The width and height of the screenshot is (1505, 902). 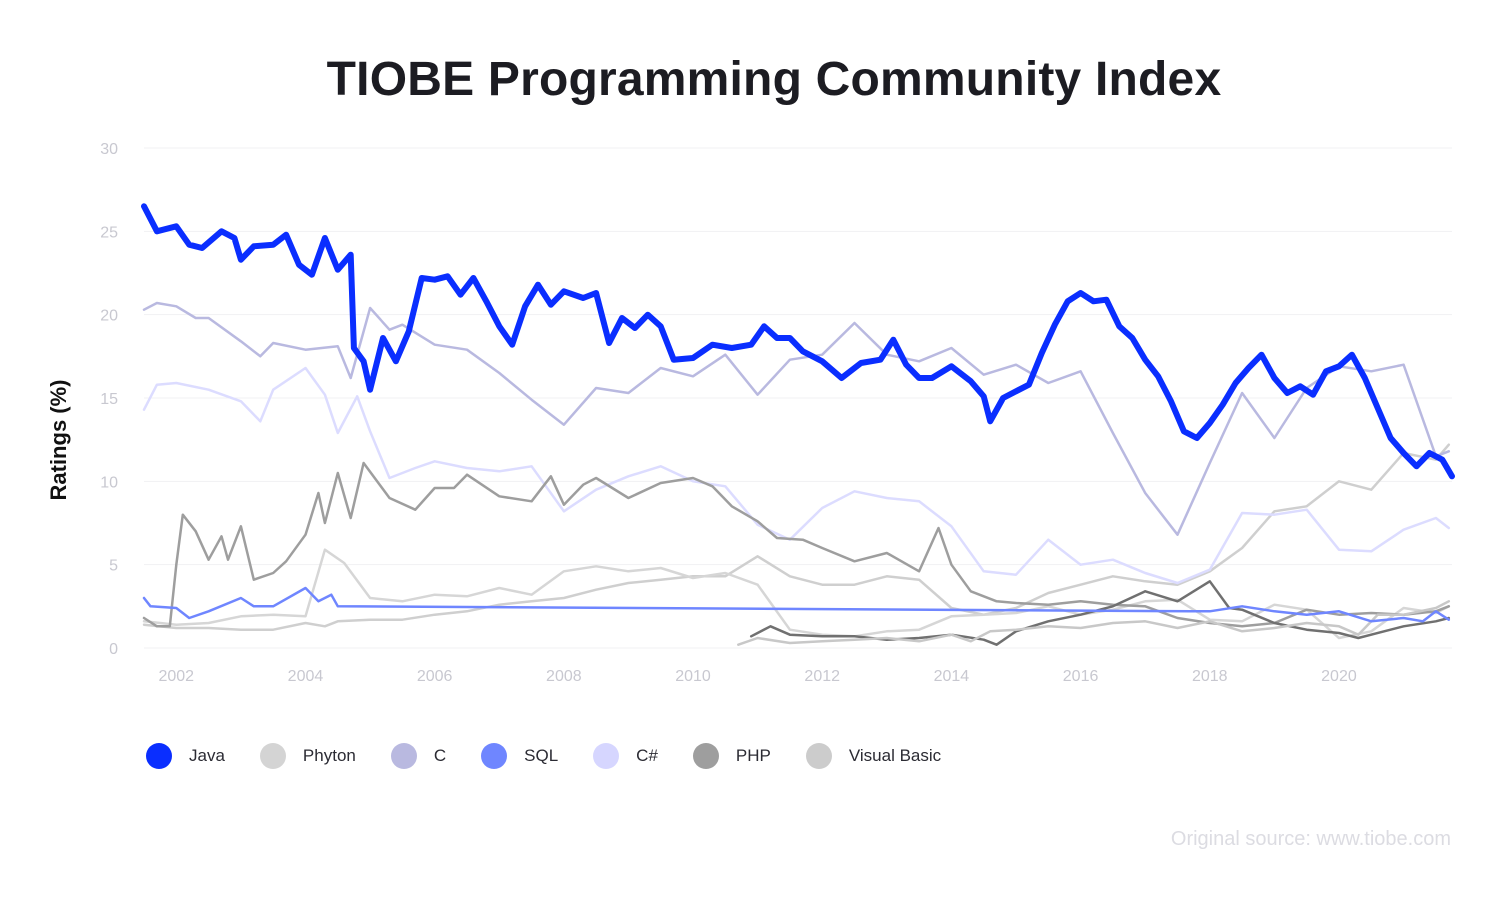 What do you see at coordinates (625, 756) in the screenshot?
I see `legend-item-c-: C#` at bounding box center [625, 756].